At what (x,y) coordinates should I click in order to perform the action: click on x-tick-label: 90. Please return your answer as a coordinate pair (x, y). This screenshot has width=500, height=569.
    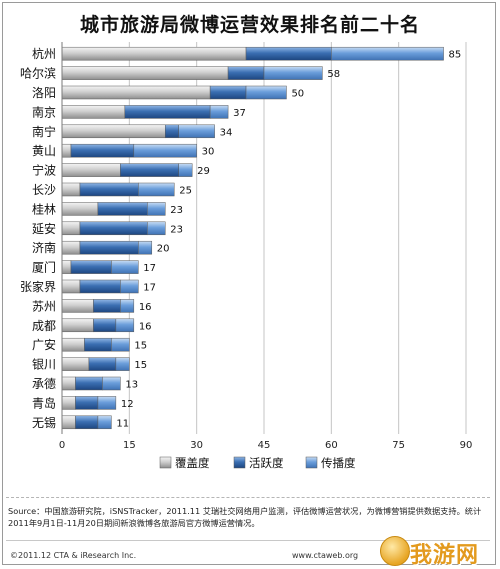
    Looking at the image, I should click on (466, 445).